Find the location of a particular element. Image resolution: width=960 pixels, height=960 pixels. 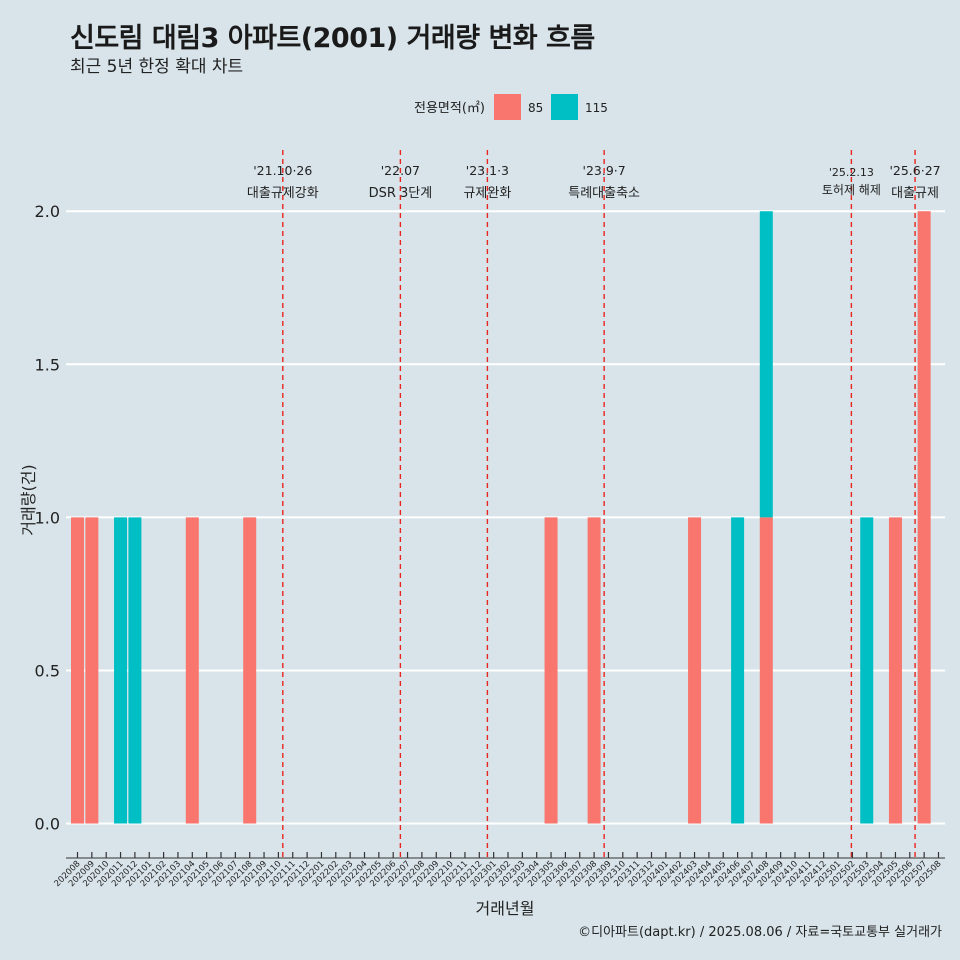

chart-subtitle: 최근 5년 한정 확대 차트 is located at coordinates (157, 67).